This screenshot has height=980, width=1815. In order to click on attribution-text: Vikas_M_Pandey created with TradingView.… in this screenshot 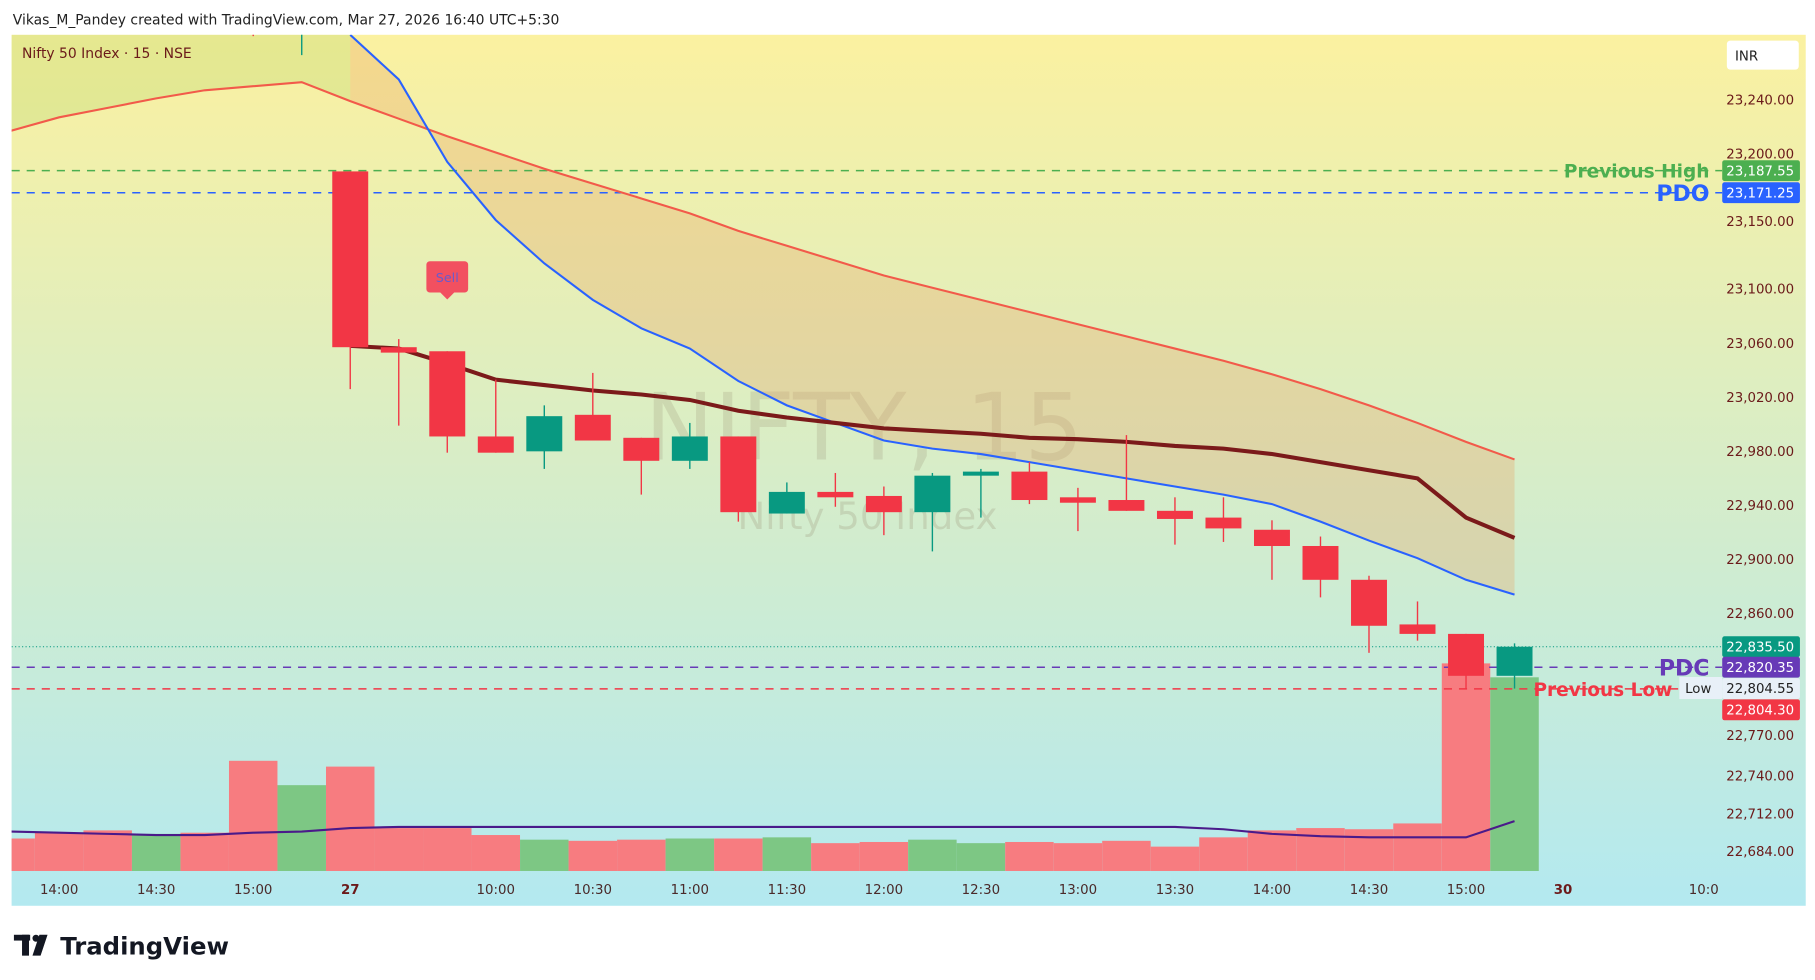, I will do `click(286, 20)`.